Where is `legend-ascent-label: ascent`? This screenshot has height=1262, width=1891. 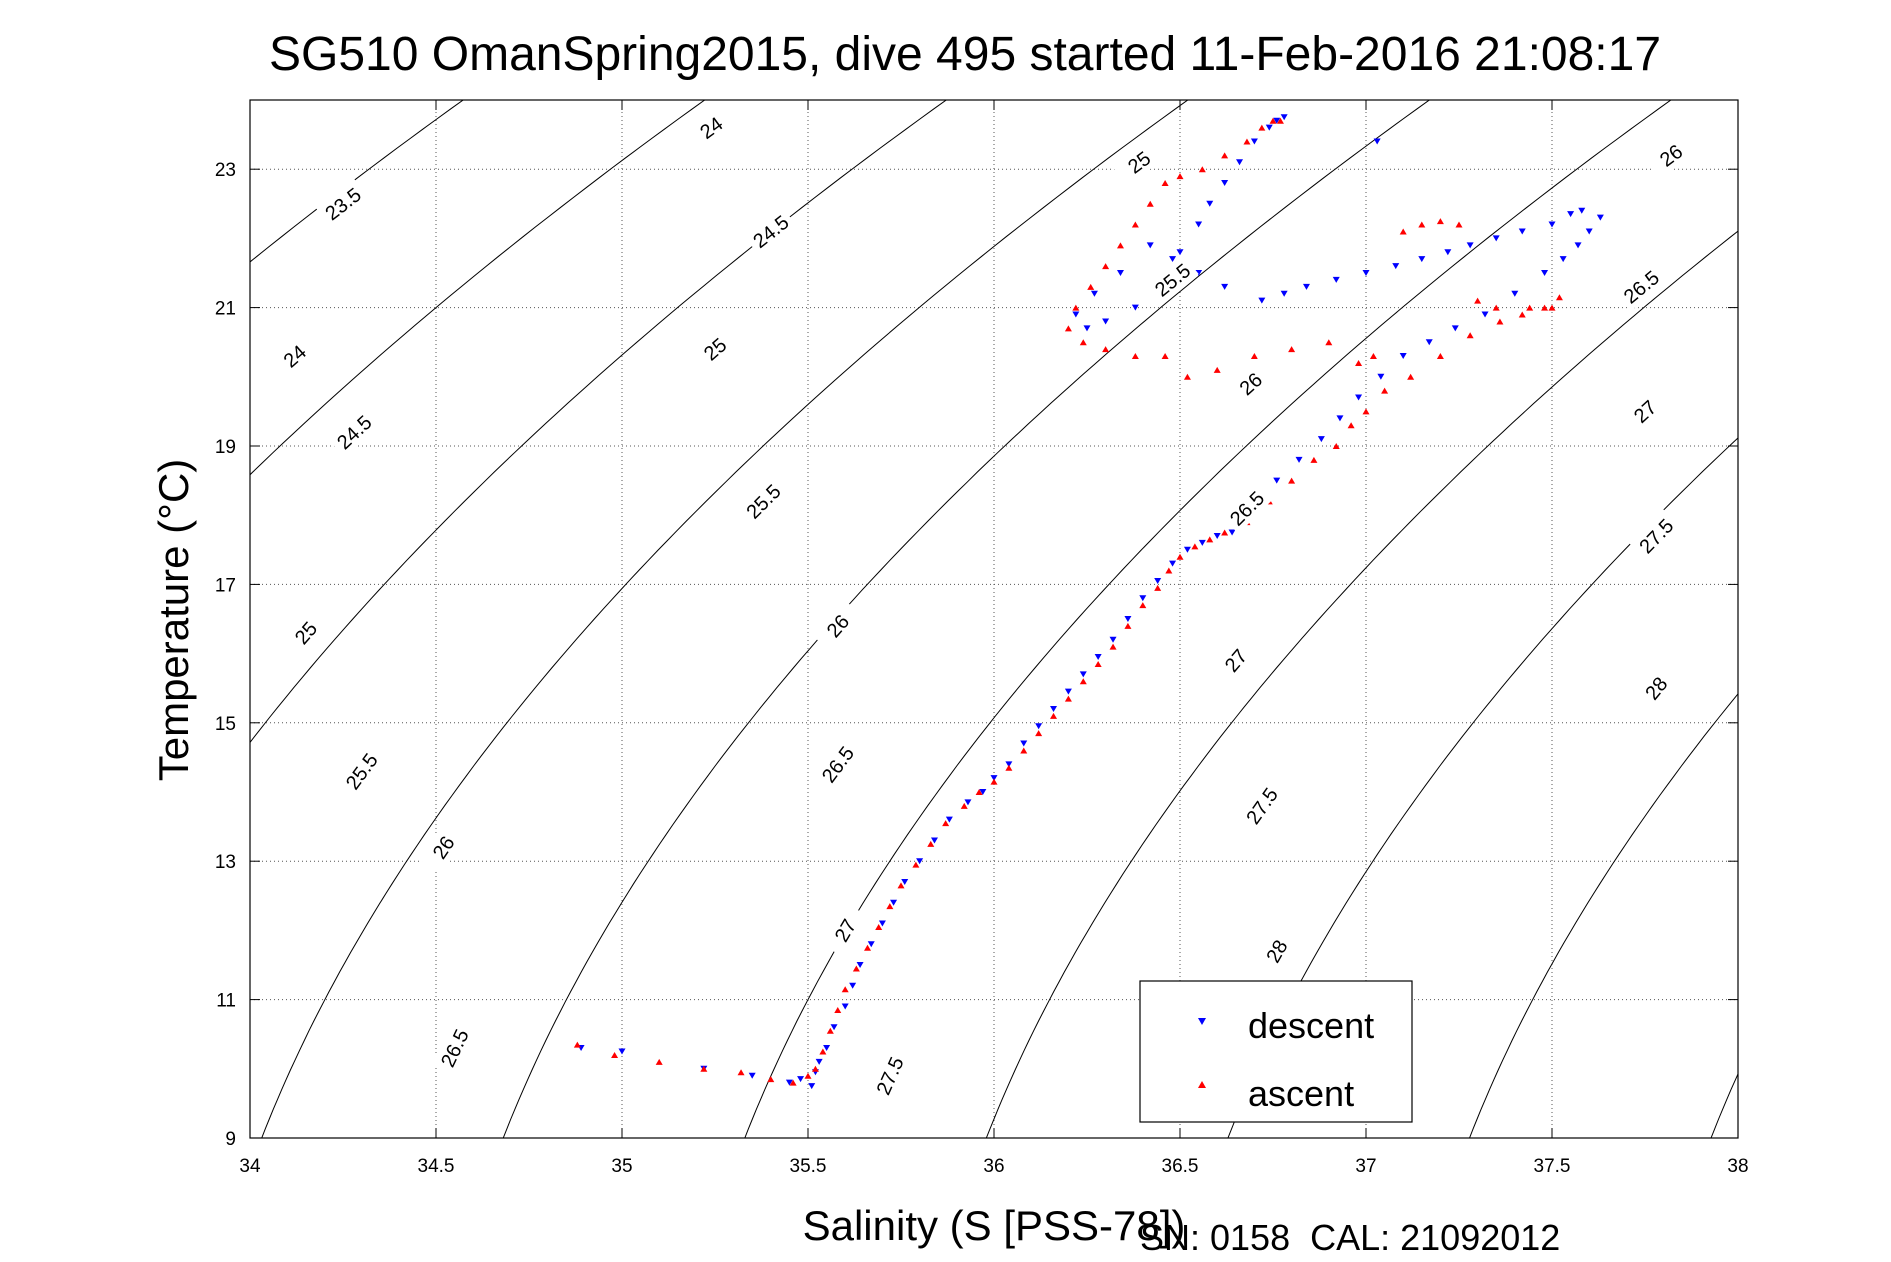 legend-ascent-label: ascent is located at coordinates (1301, 1093).